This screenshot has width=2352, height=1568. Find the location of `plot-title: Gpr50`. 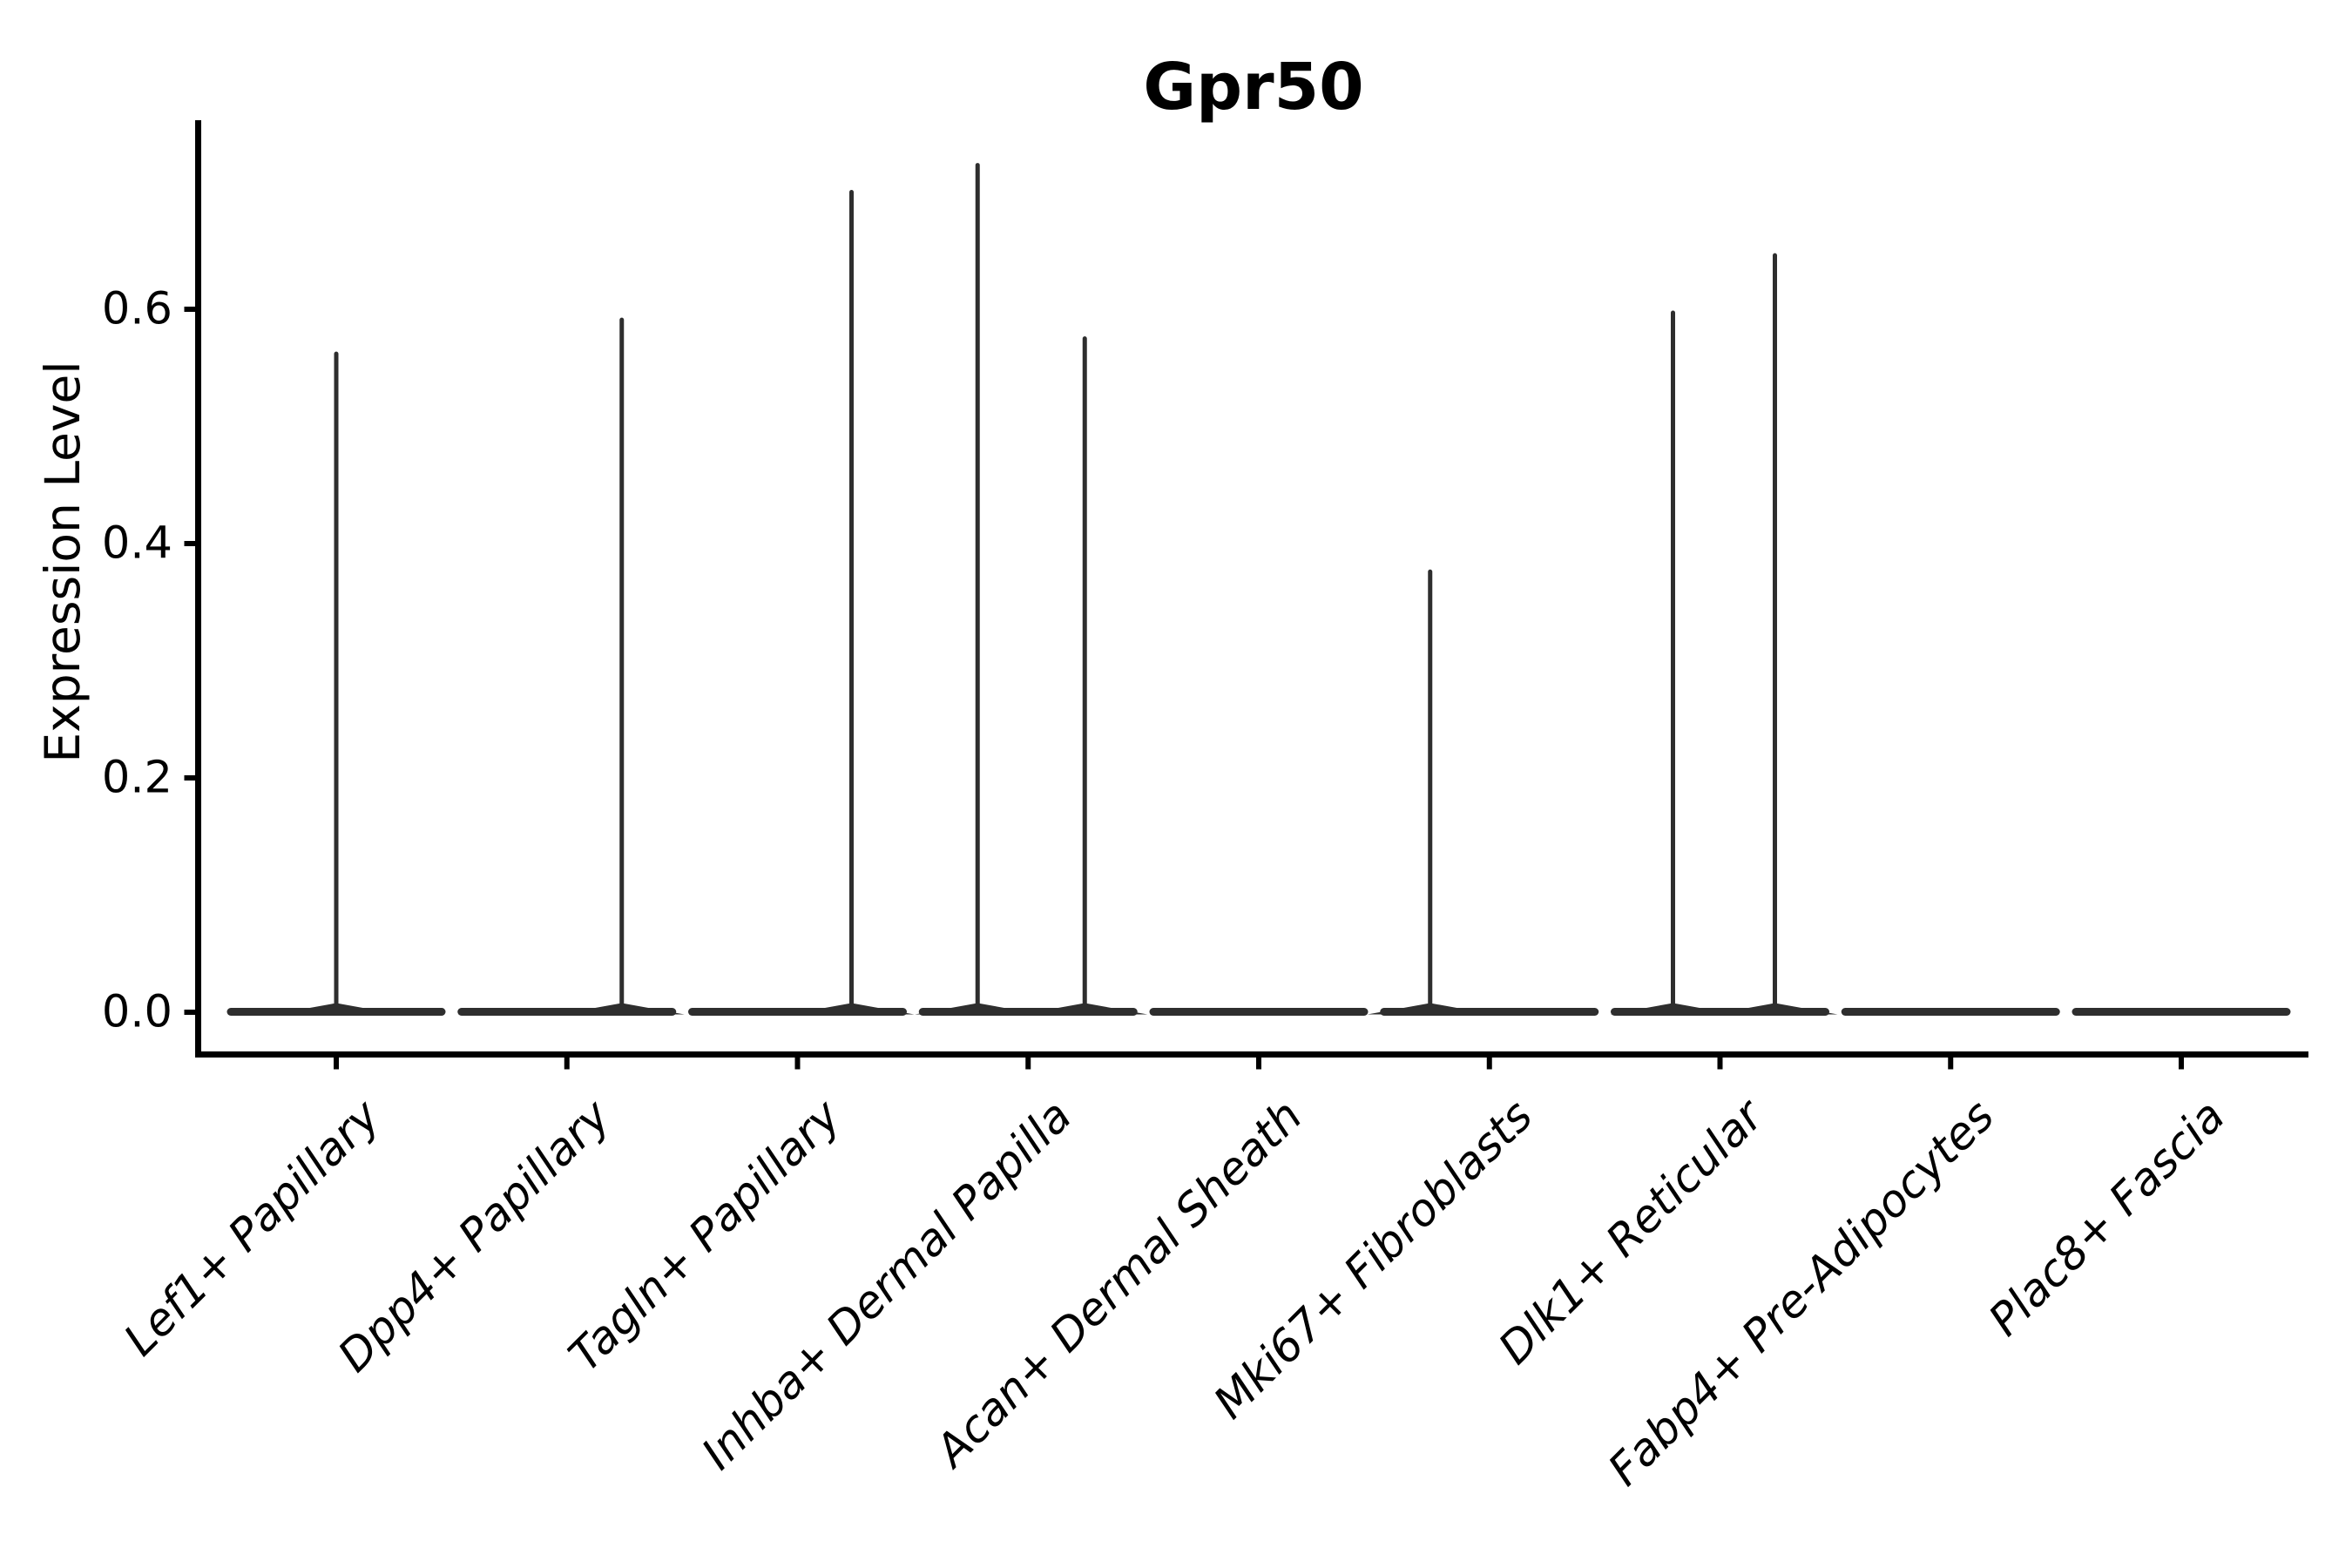

plot-title: Gpr50 is located at coordinates (1253, 87).